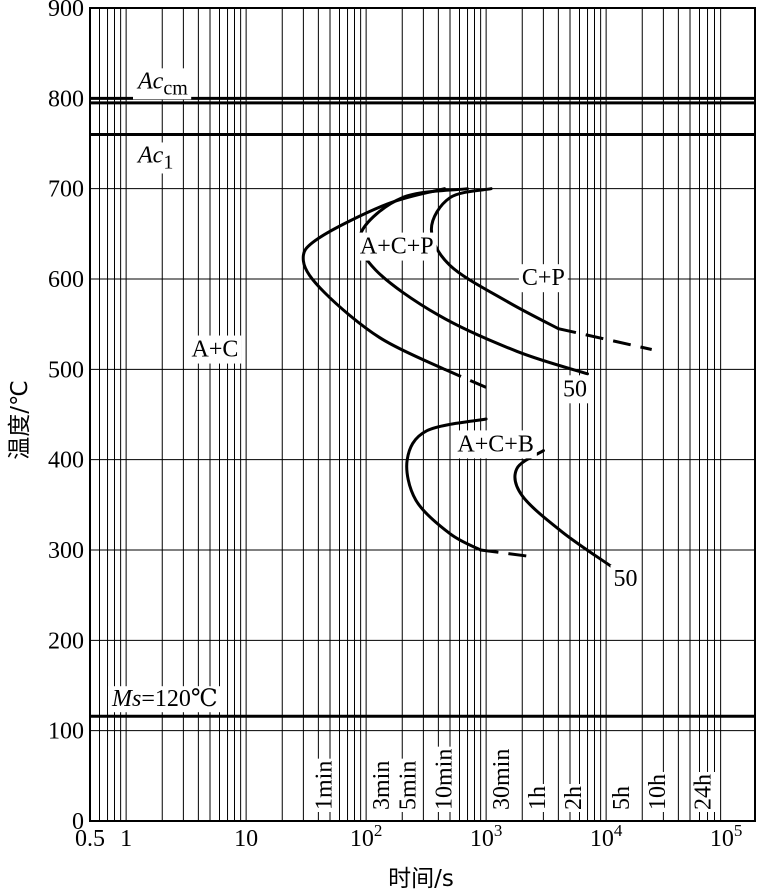  What do you see at coordinates (66, 280) in the screenshot?
I see `y-tick-label: 600` at bounding box center [66, 280].